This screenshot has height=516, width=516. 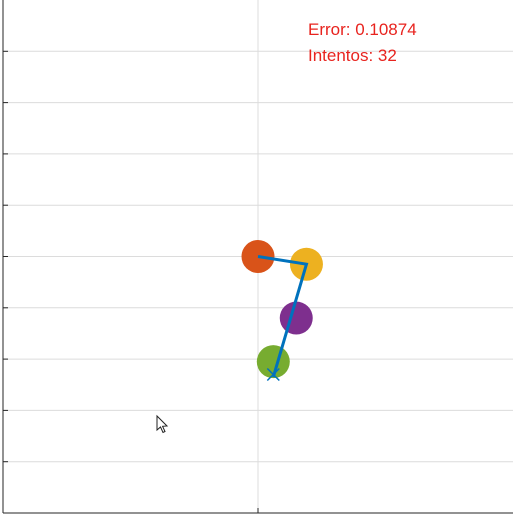 I want to click on target-layer, so click(x=273, y=374).